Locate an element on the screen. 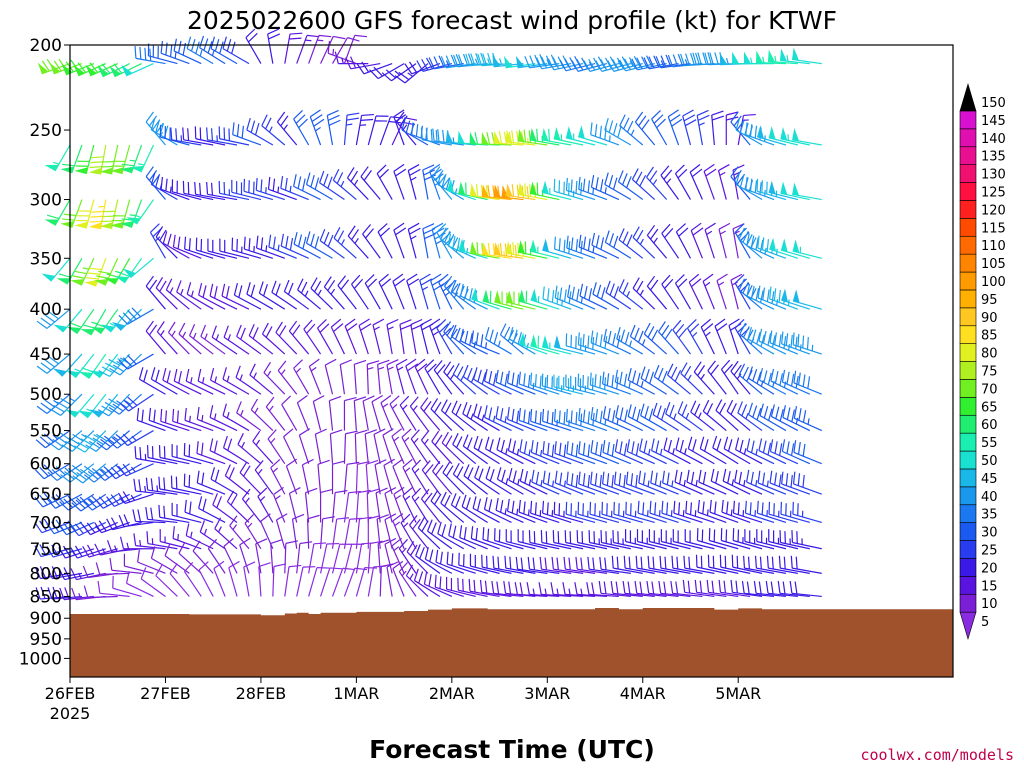 This screenshot has height=768, width=1024. colorbar-label: 25 is located at coordinates (989, 551).